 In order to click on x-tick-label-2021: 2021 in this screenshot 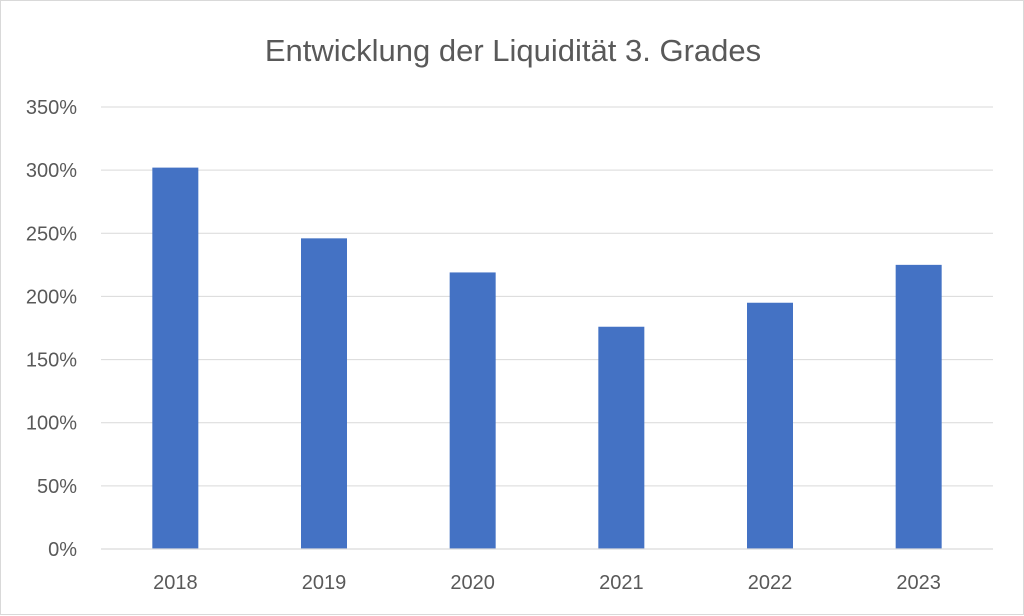, I will do `click(621, 583)`.